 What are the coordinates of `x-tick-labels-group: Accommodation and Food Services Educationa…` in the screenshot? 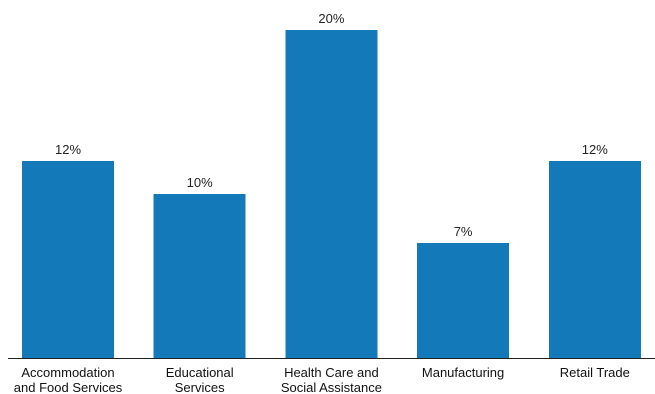 It's located at (322, 379).